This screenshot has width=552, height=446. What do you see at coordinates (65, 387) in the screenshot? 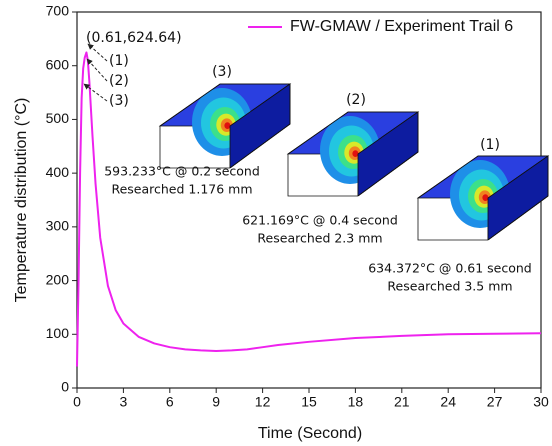
I see `y-tick-label: 0` at bounding box center [65, 387].